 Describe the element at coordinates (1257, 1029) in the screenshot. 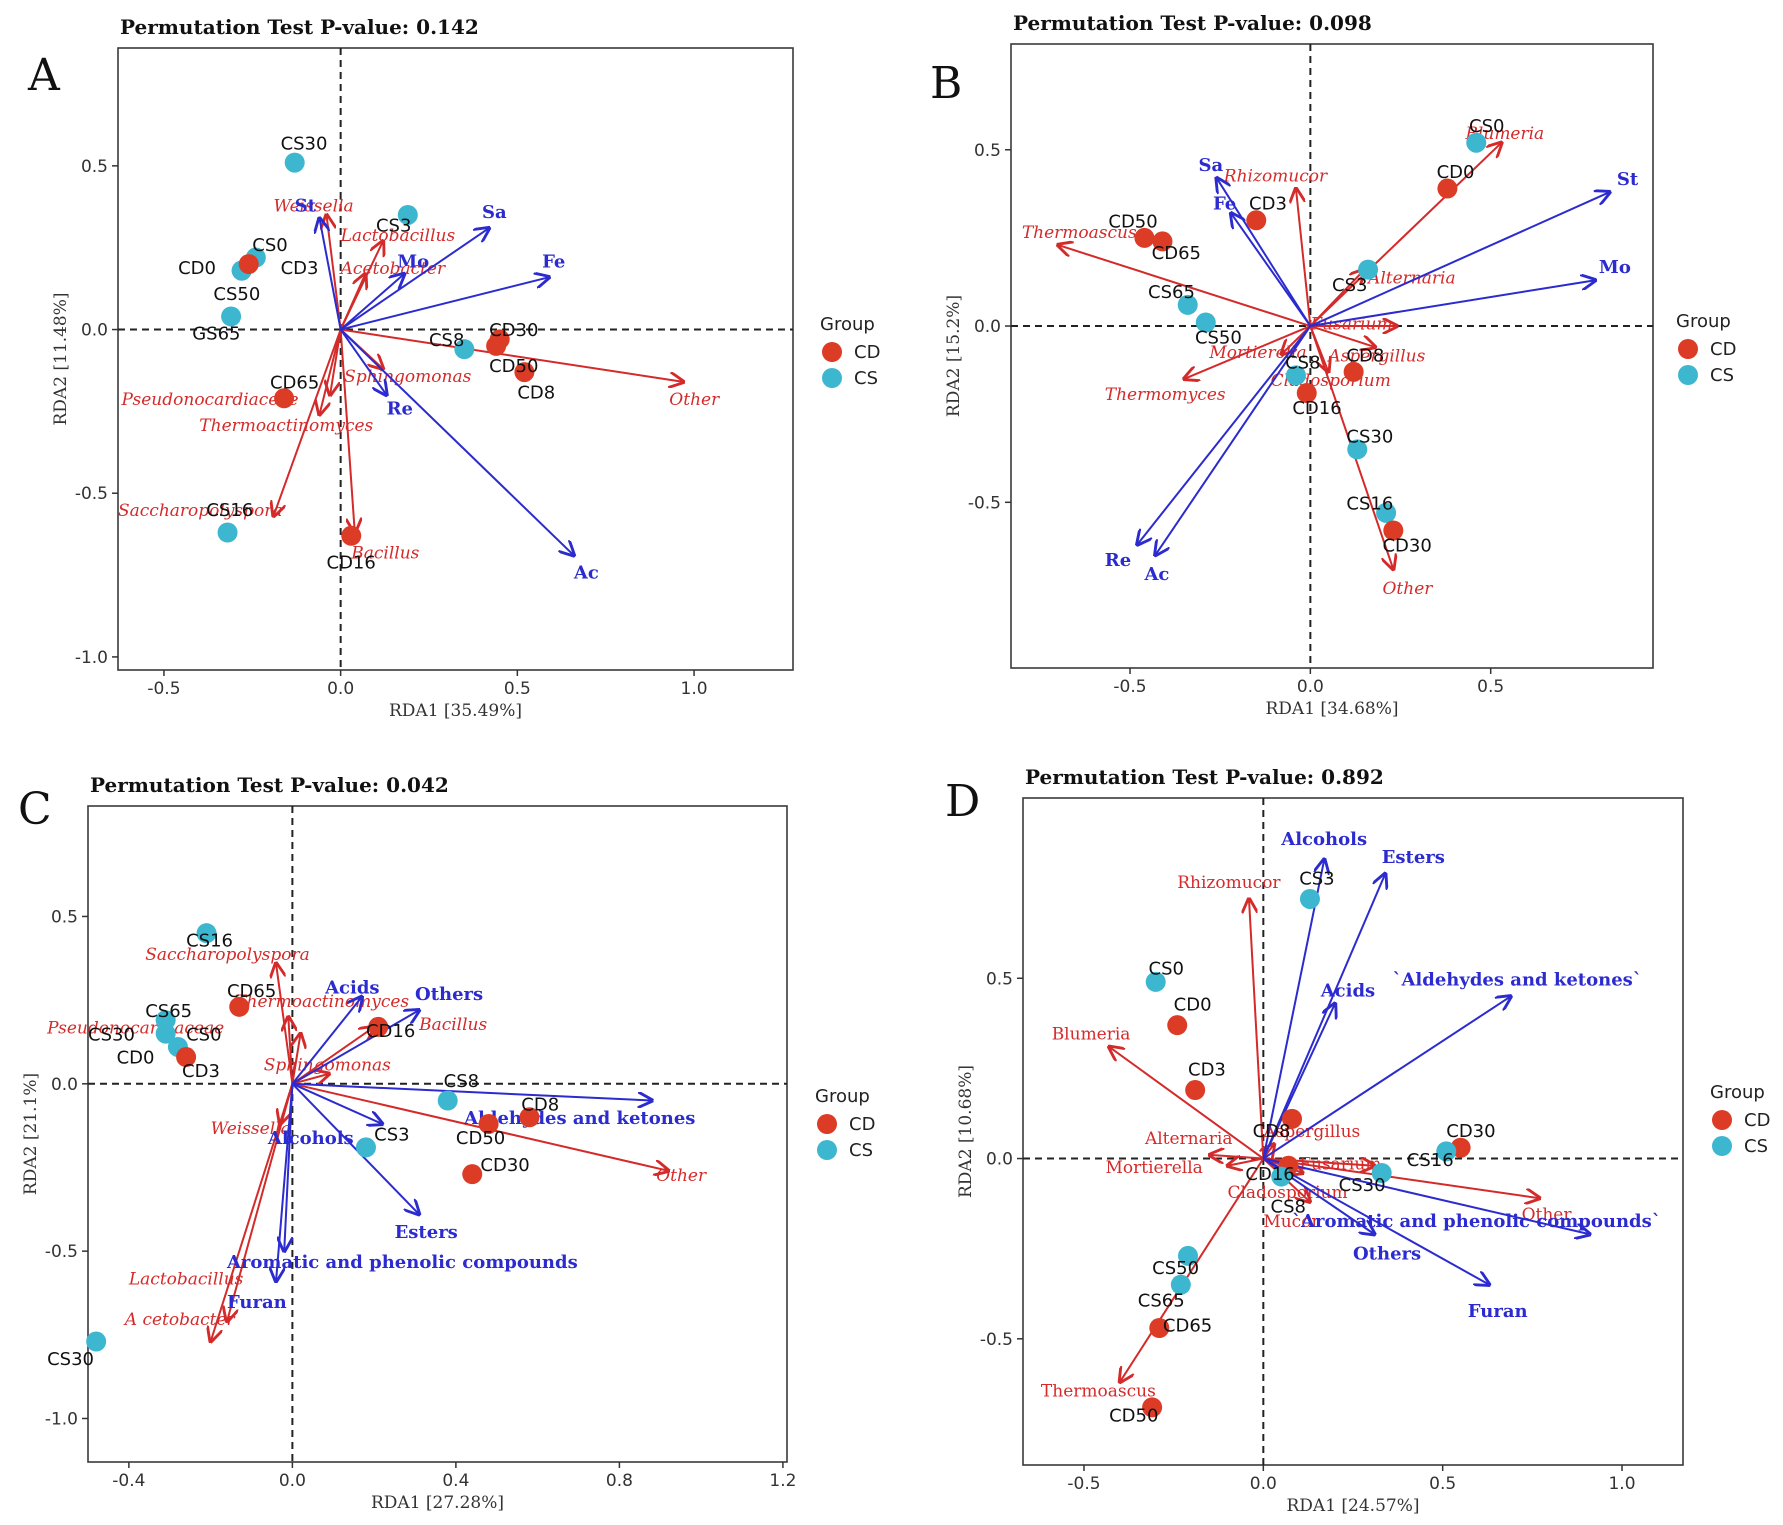

I see `species-arrow-rhizomucor` at that location.